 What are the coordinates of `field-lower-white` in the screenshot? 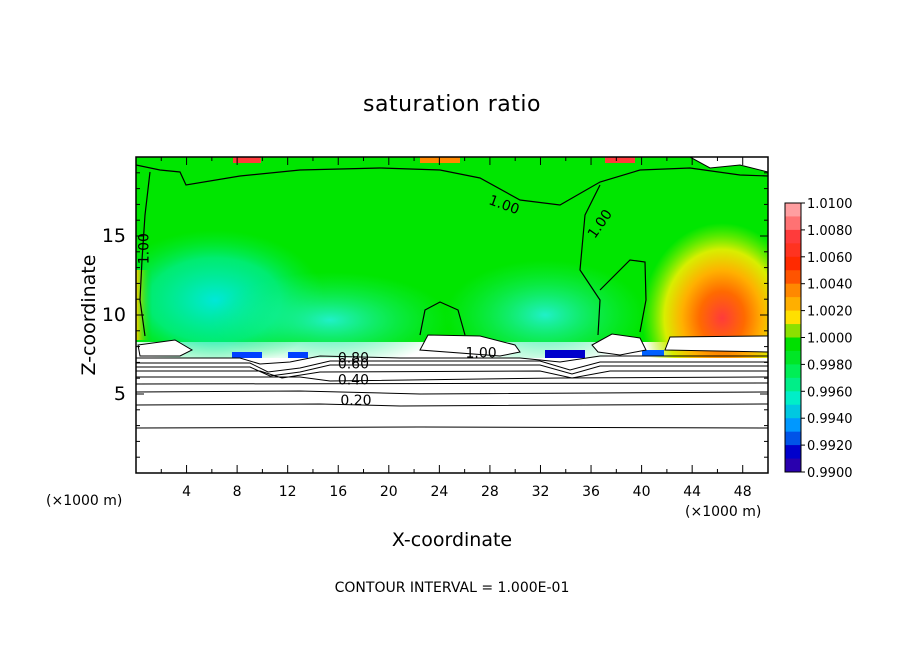 It's located at (452, 415).